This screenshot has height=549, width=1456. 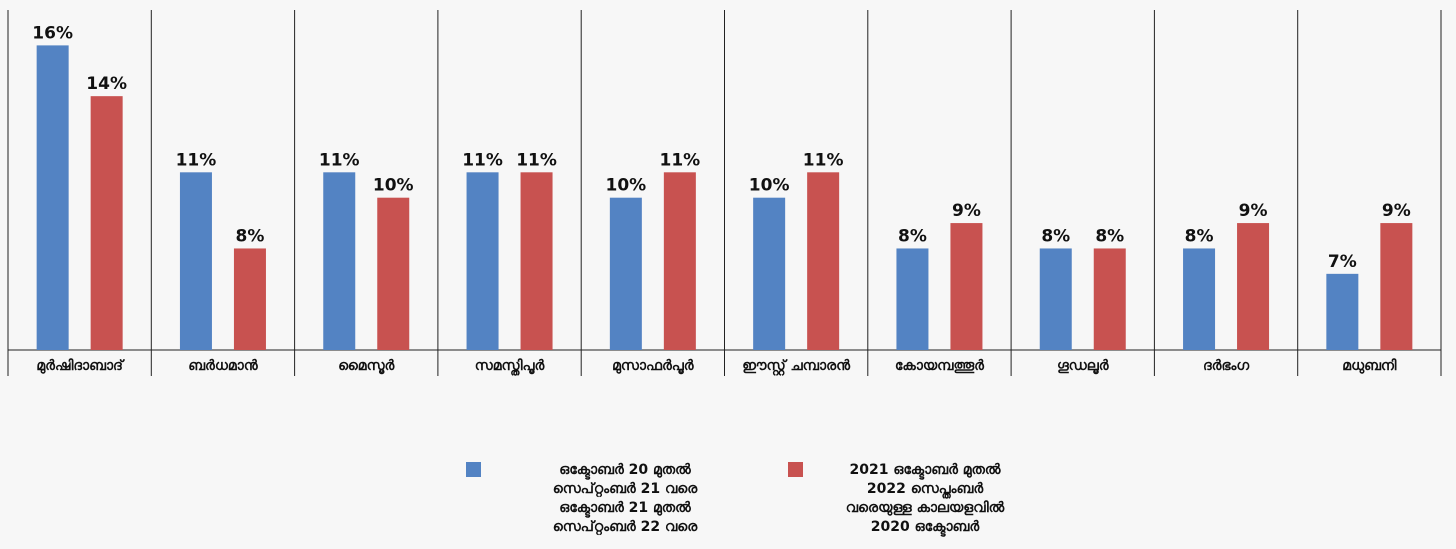 What do you see at coordinates (1369, 366) in the screenshot?
I see `x-tick-label: മധുബനി` at bounding box center [1369, 366].